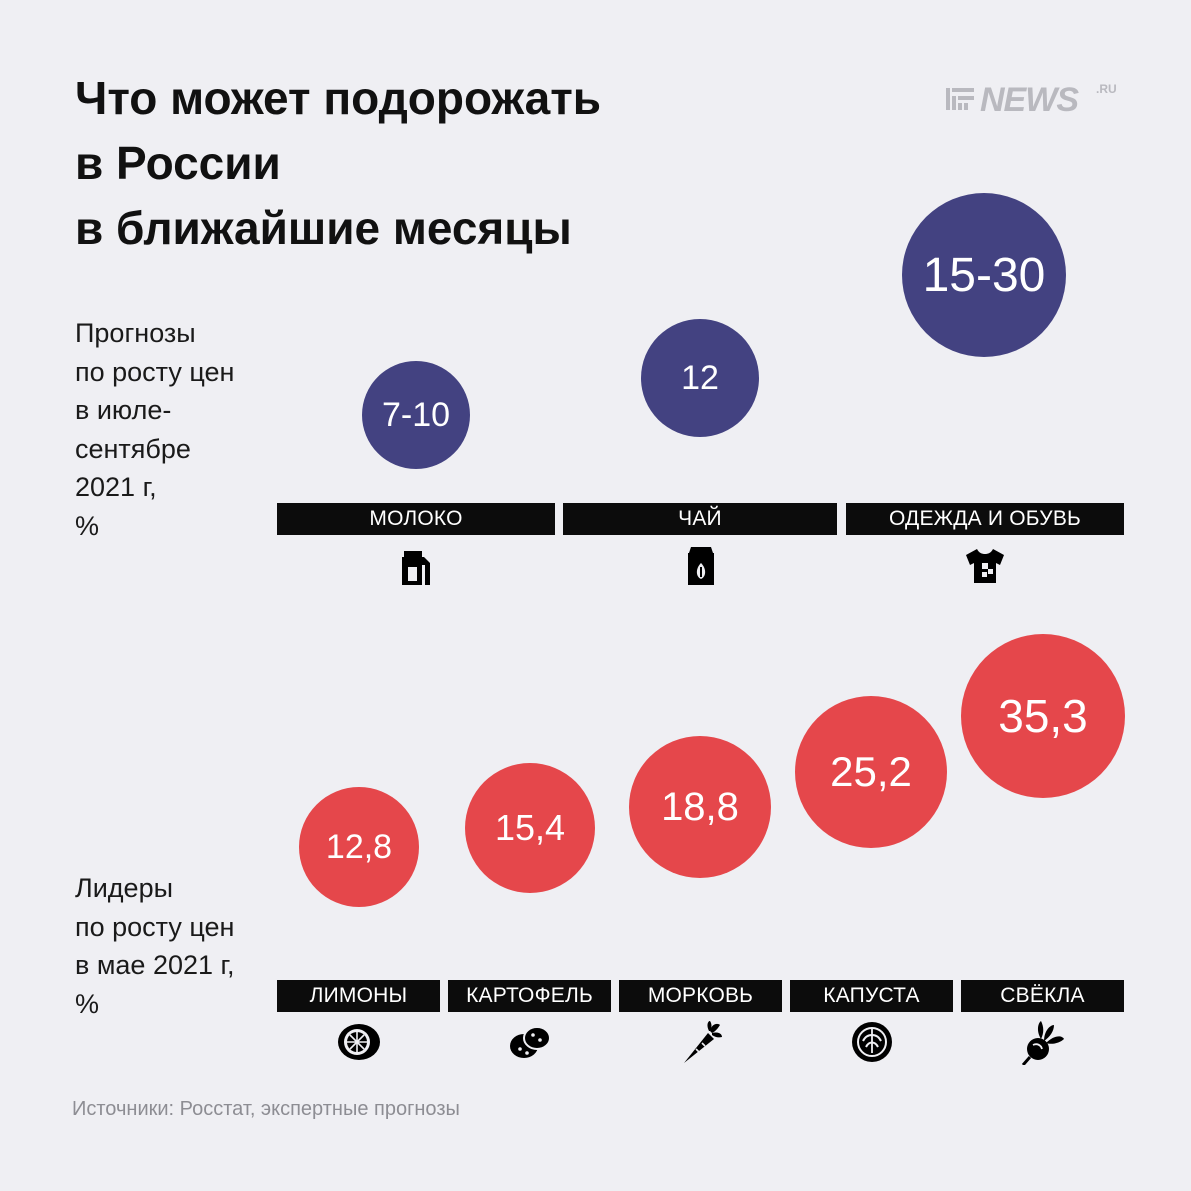 The width and height of the screenshot is (1191, 1191). I want to click on leaders-label-line: по росту цен, so click(155, 926).